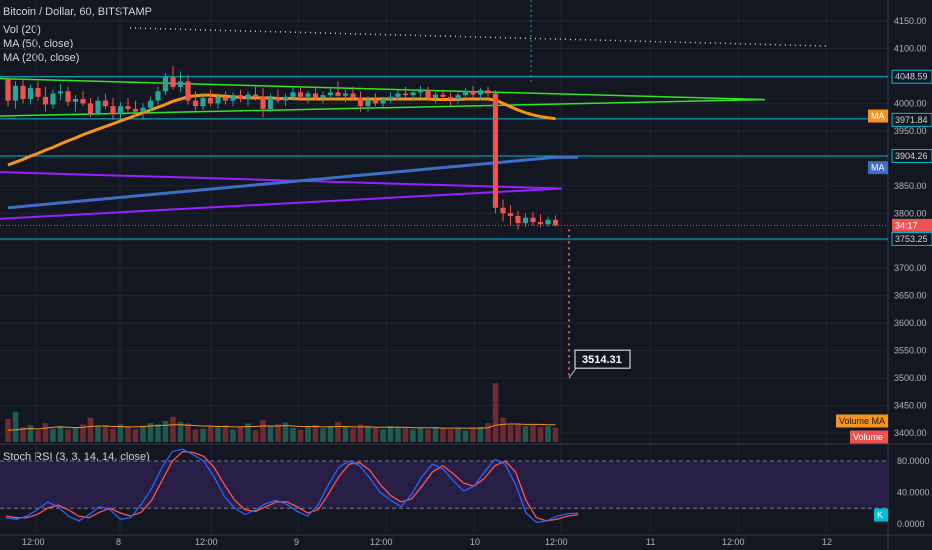  What do you see at coordinates (41, 58) in the screenshot?
I see `indicator-ma200: MA (200, close)` at bounding box center [41, 58].